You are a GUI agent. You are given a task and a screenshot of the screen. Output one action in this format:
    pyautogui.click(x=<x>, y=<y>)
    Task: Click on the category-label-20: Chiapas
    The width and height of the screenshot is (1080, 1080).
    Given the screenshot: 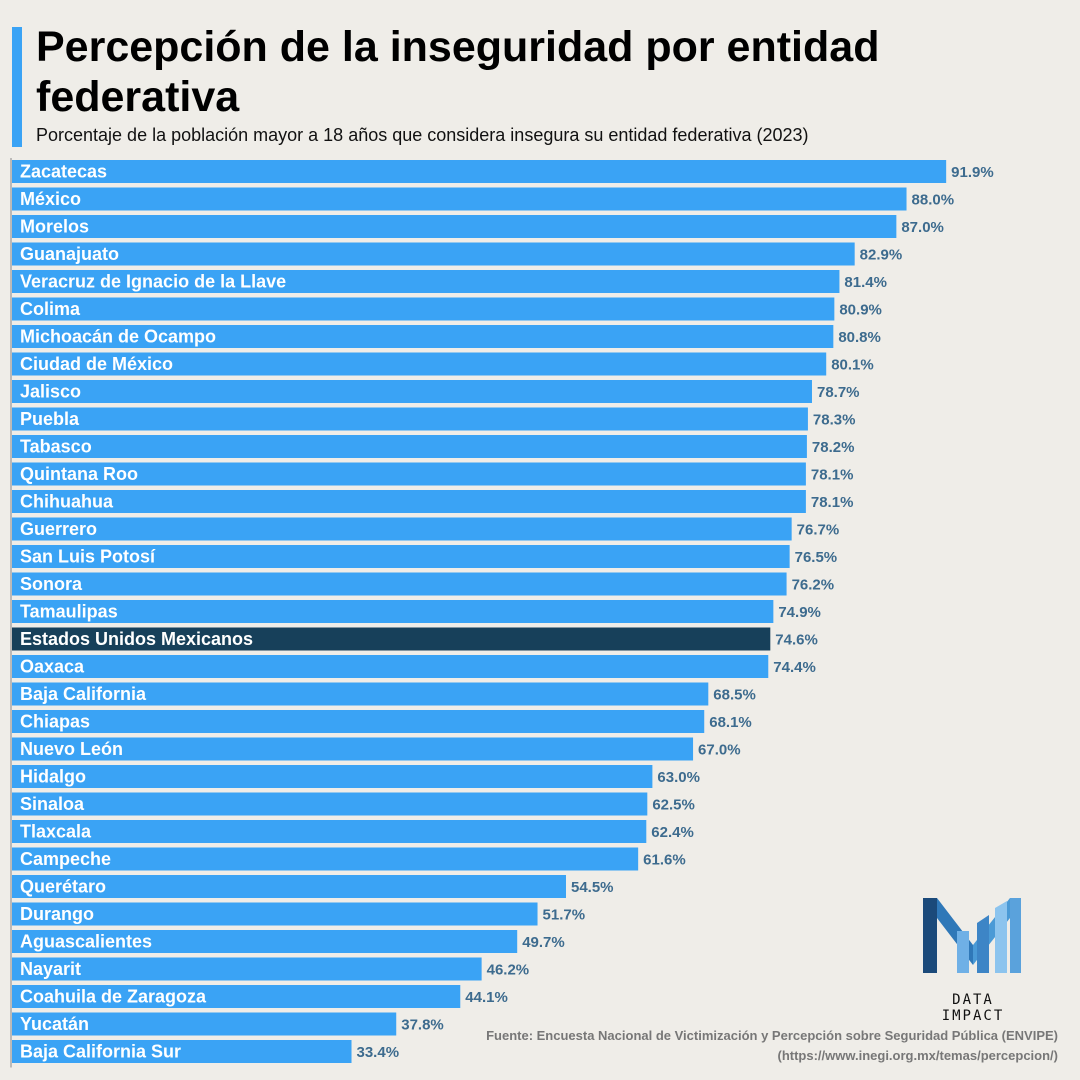 What is the action you would take?
    pyautogui.click(x=55, y=722)
    